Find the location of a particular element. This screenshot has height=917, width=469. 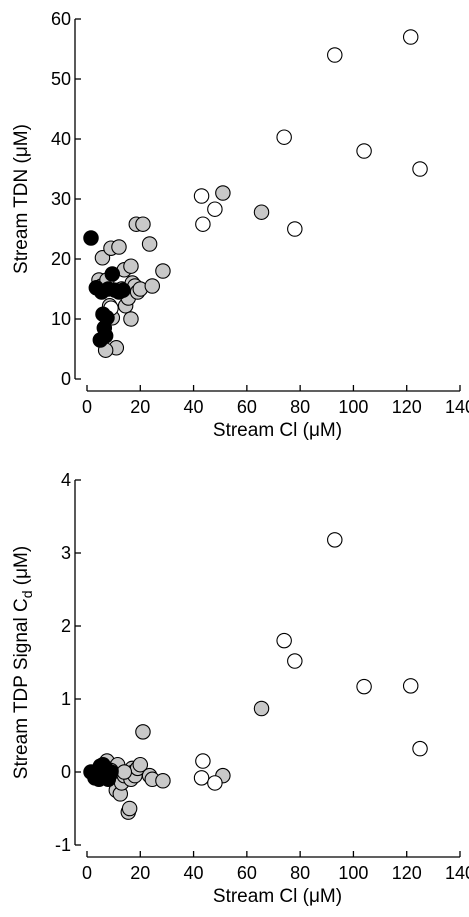

y-tick-label: 60 is located at coordinates (61, 19).